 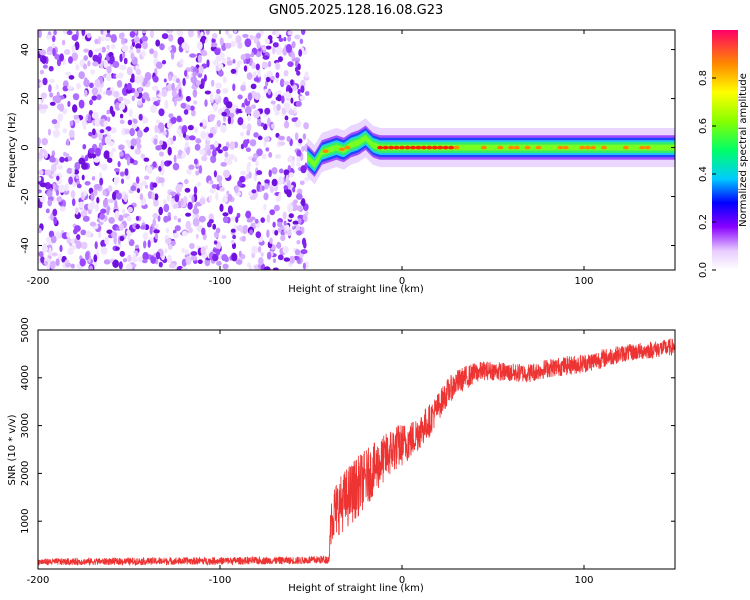 What do you see at coordinates (174, 150) in the screenshot?
I see `heatmap-noise-layer` at bounding box center [174, 150].